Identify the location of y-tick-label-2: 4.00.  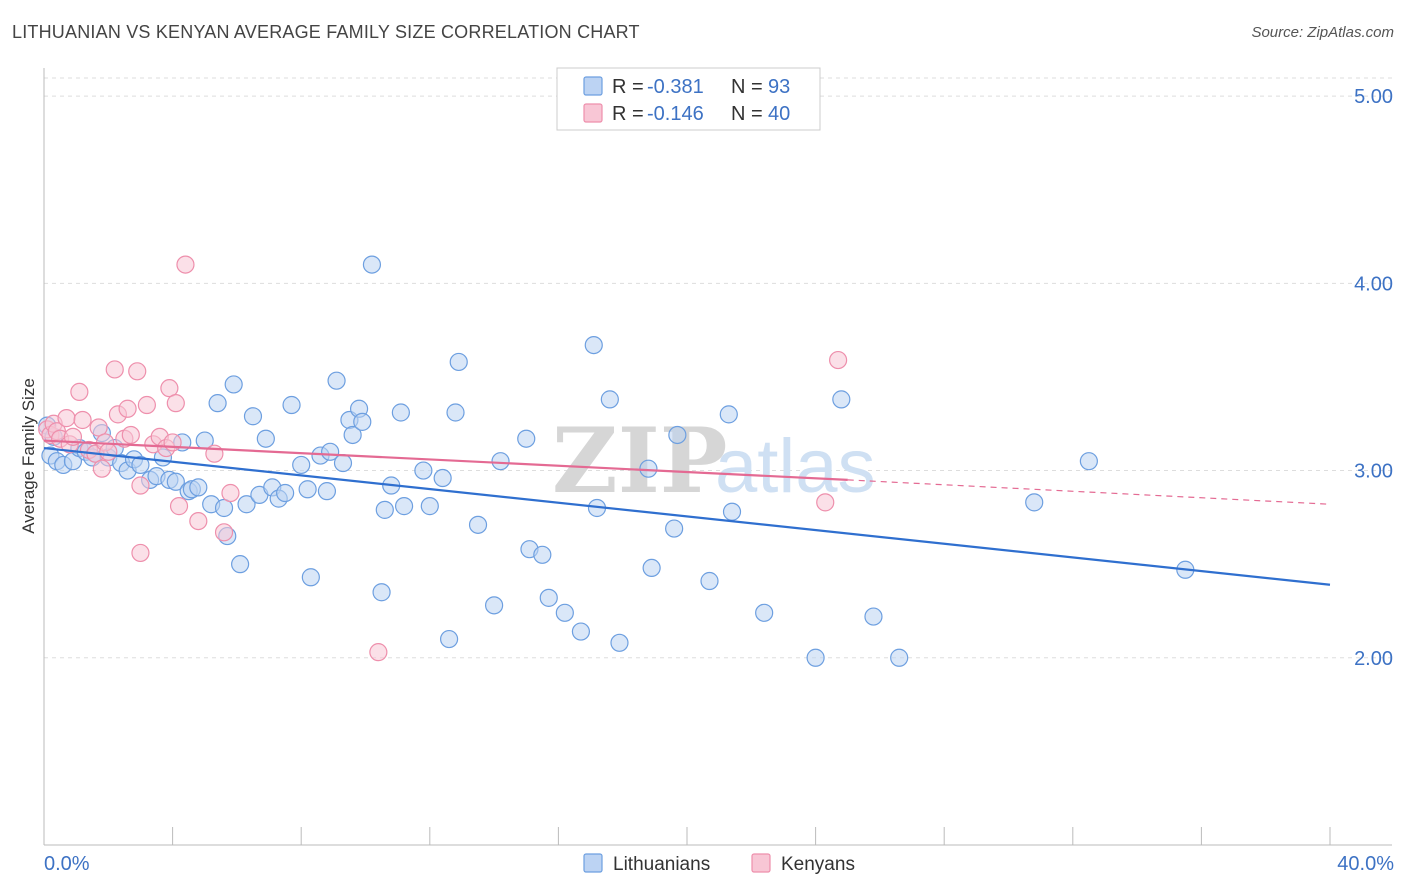
(1373, 284).